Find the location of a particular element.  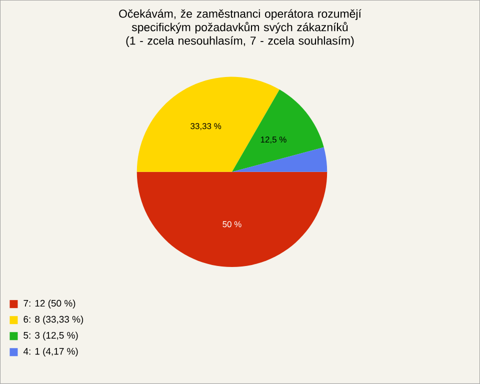

legend-label: 6: 8 (33,33 %) is located at coordinates (54, 320).